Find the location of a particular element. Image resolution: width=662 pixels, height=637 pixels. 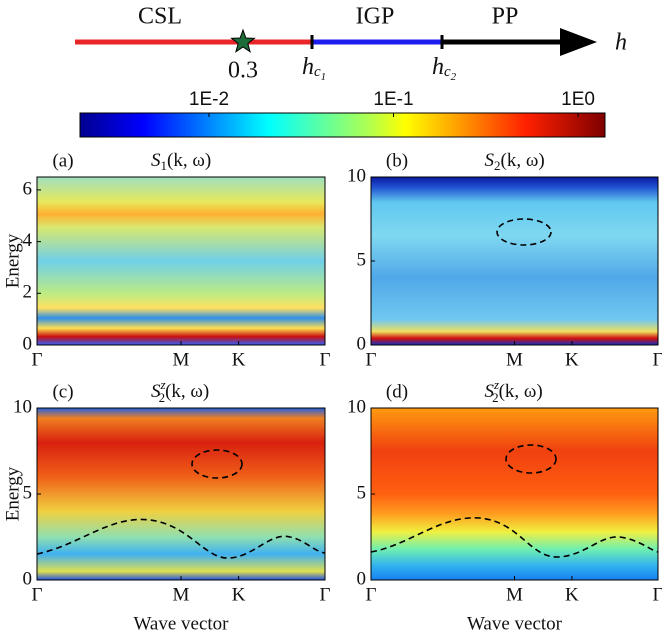

subsub: 1 is located at coordinates (324, 77).